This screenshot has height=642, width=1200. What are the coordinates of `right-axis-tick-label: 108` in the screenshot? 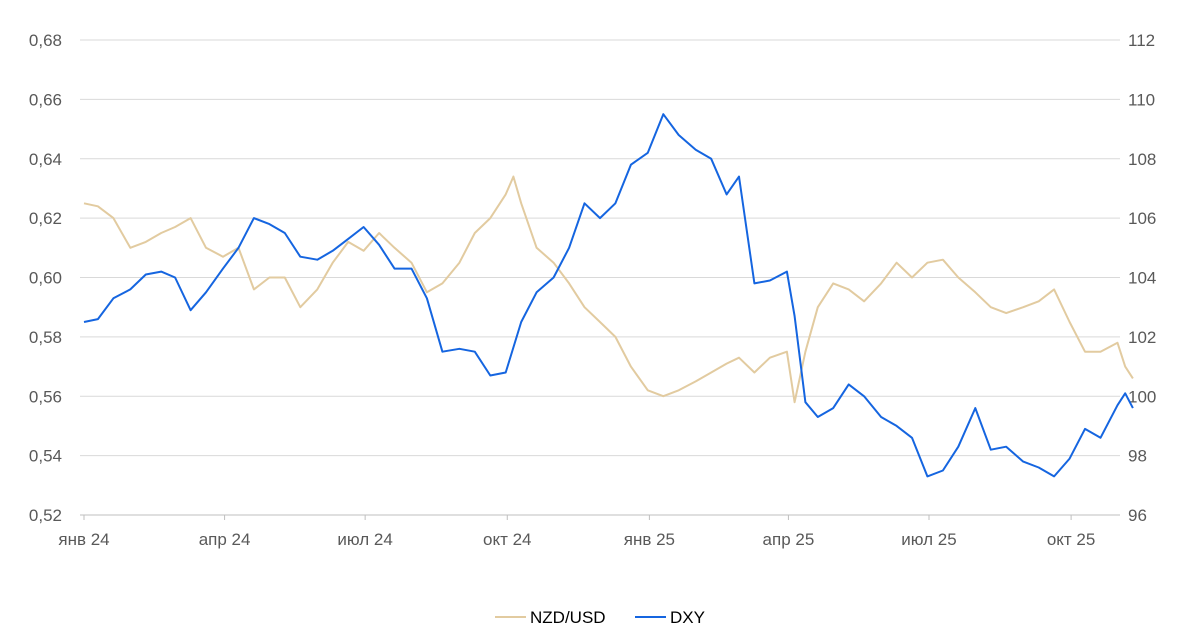 It's located at (1142, 159).